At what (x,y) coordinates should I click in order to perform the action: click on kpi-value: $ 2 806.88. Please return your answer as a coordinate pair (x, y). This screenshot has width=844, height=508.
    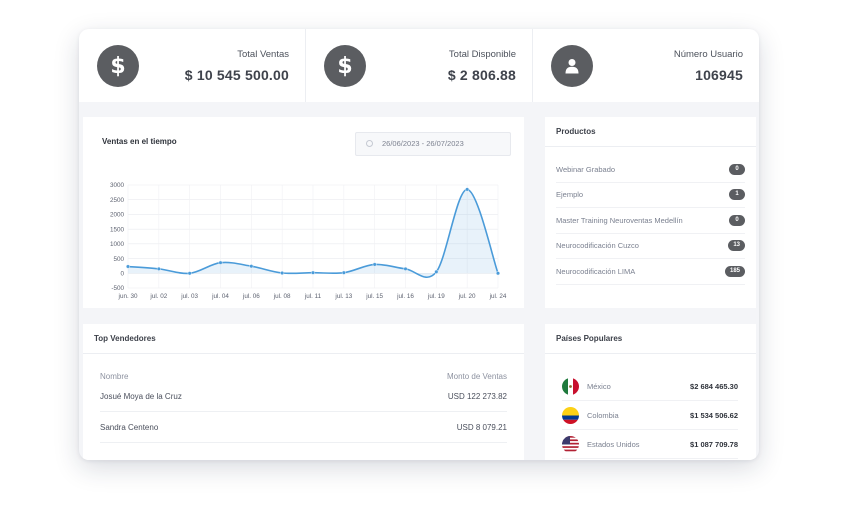
    Looking at the image, I should click on (481, 75).